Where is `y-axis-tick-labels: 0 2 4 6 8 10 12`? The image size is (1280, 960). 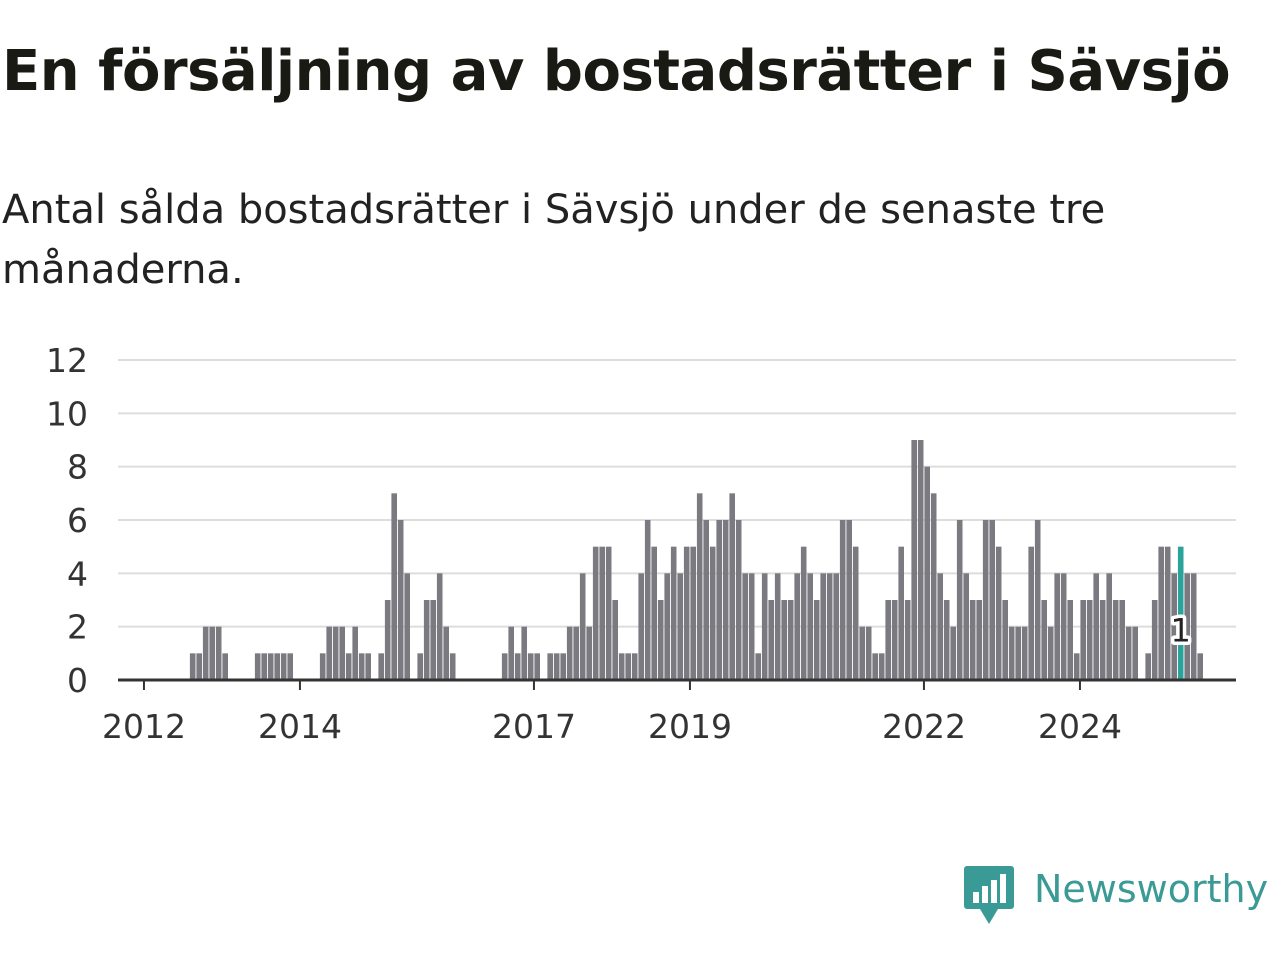
y-axis-tick-labels: 0 2 4 6 8 10 12 is located at coordinates (67, 520).